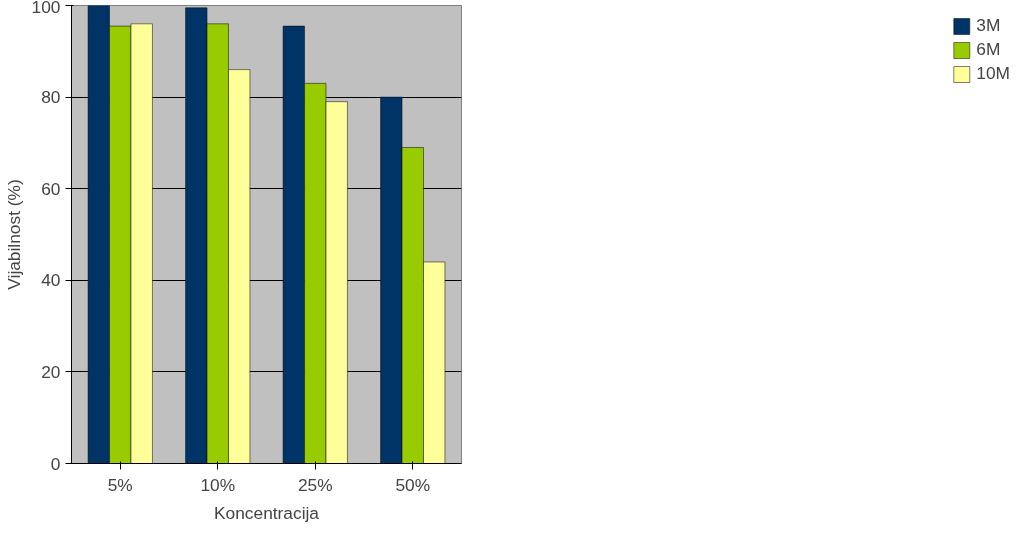 The height and width of the screenshot is (533, 1030). I want to click on x-axis-title: Koncentracija, so click(267, 512).